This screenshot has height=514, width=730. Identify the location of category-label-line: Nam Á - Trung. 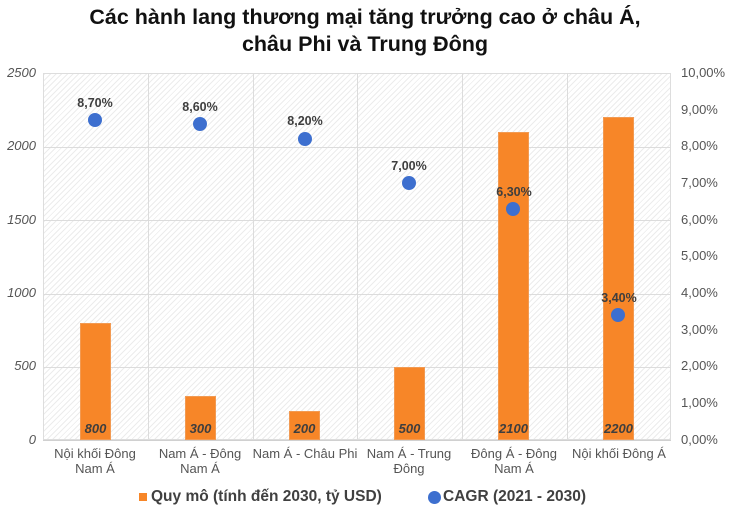
(409, 453).